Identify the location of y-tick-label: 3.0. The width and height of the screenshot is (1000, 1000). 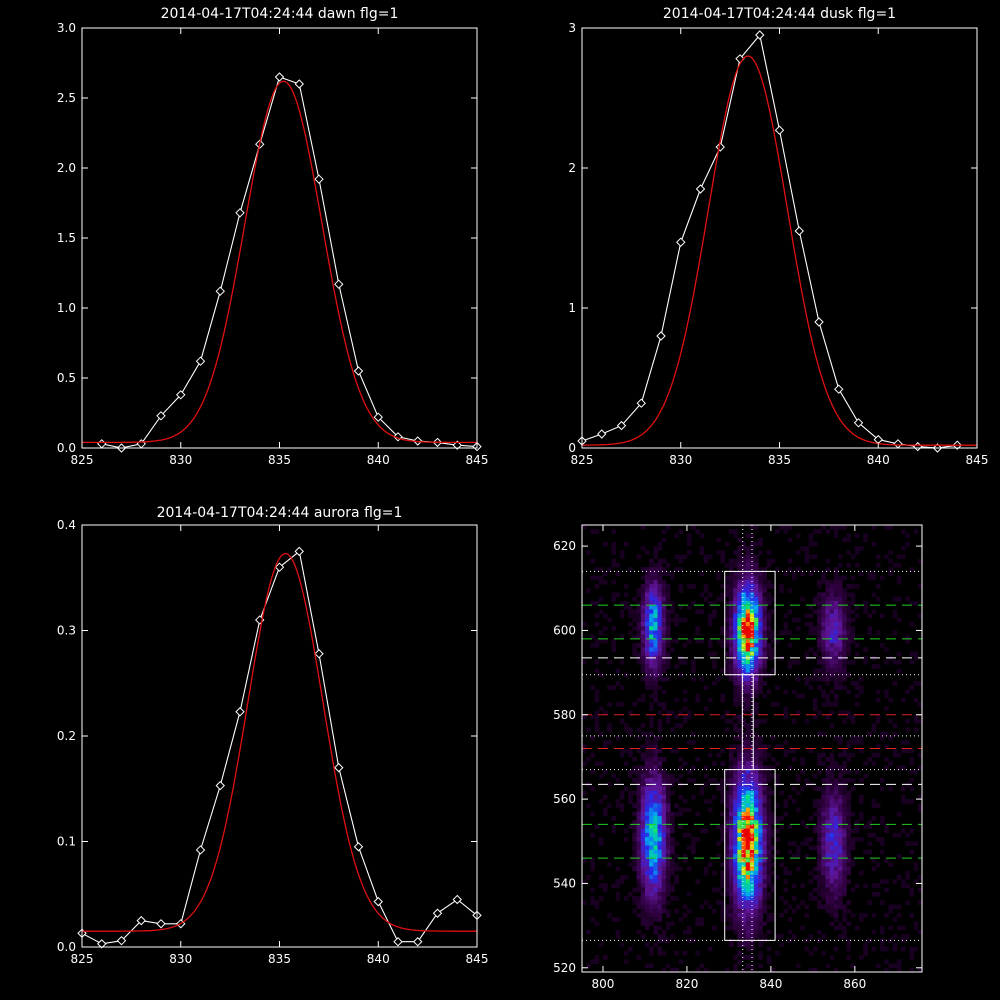
(66, 28).